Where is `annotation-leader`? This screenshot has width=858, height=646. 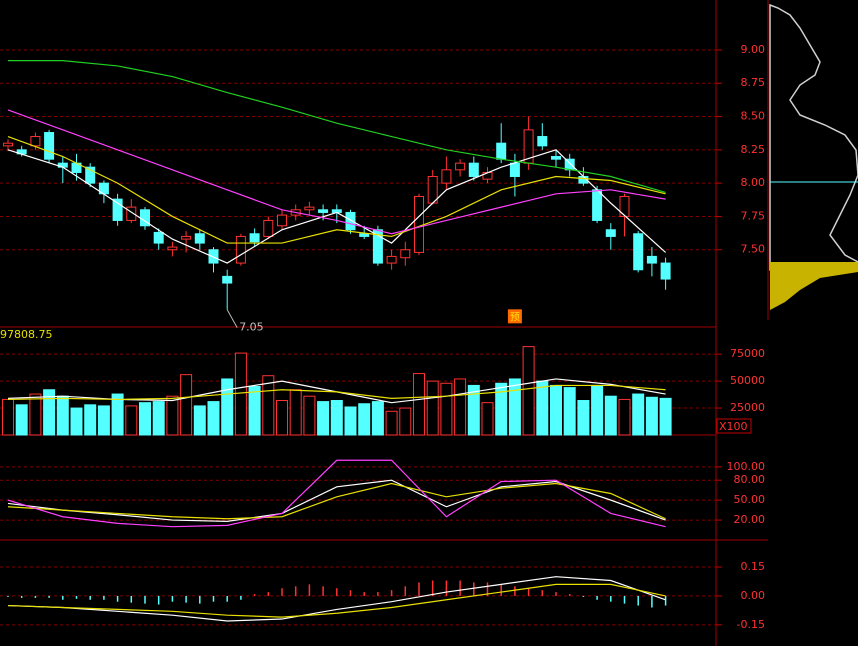 annotation-leader is located at coordinates (232, 318).